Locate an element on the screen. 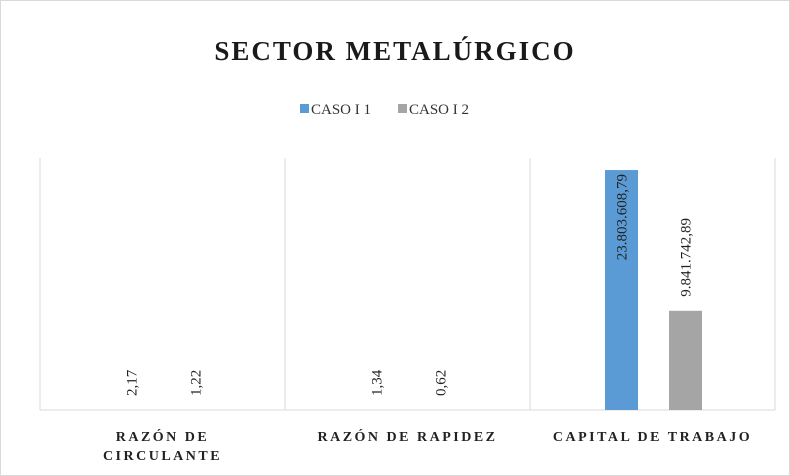 The height and width of the screenshot is (476, 790). x-tick-label: RAZÓN DE RAPIDEZ is located at coordinates (407, 437).